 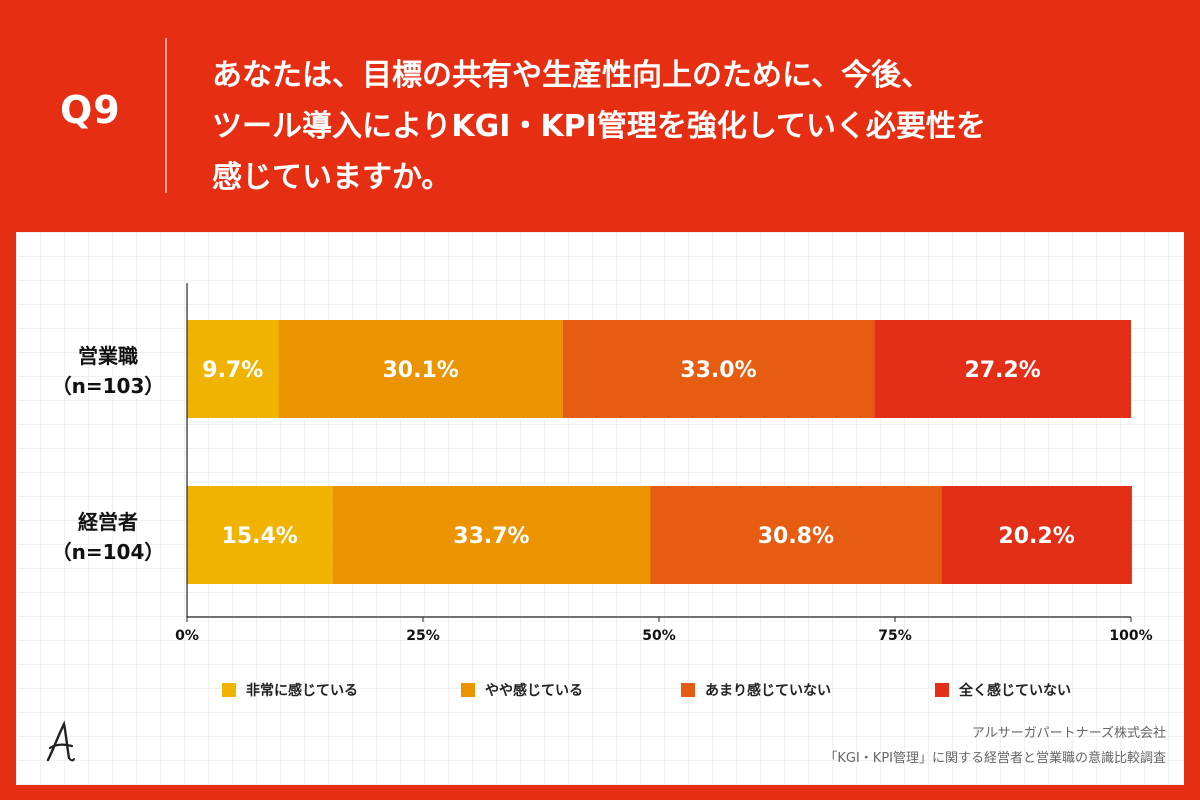 I want to click on category-sample-size: （n=104）, so click(x=108, y=552).